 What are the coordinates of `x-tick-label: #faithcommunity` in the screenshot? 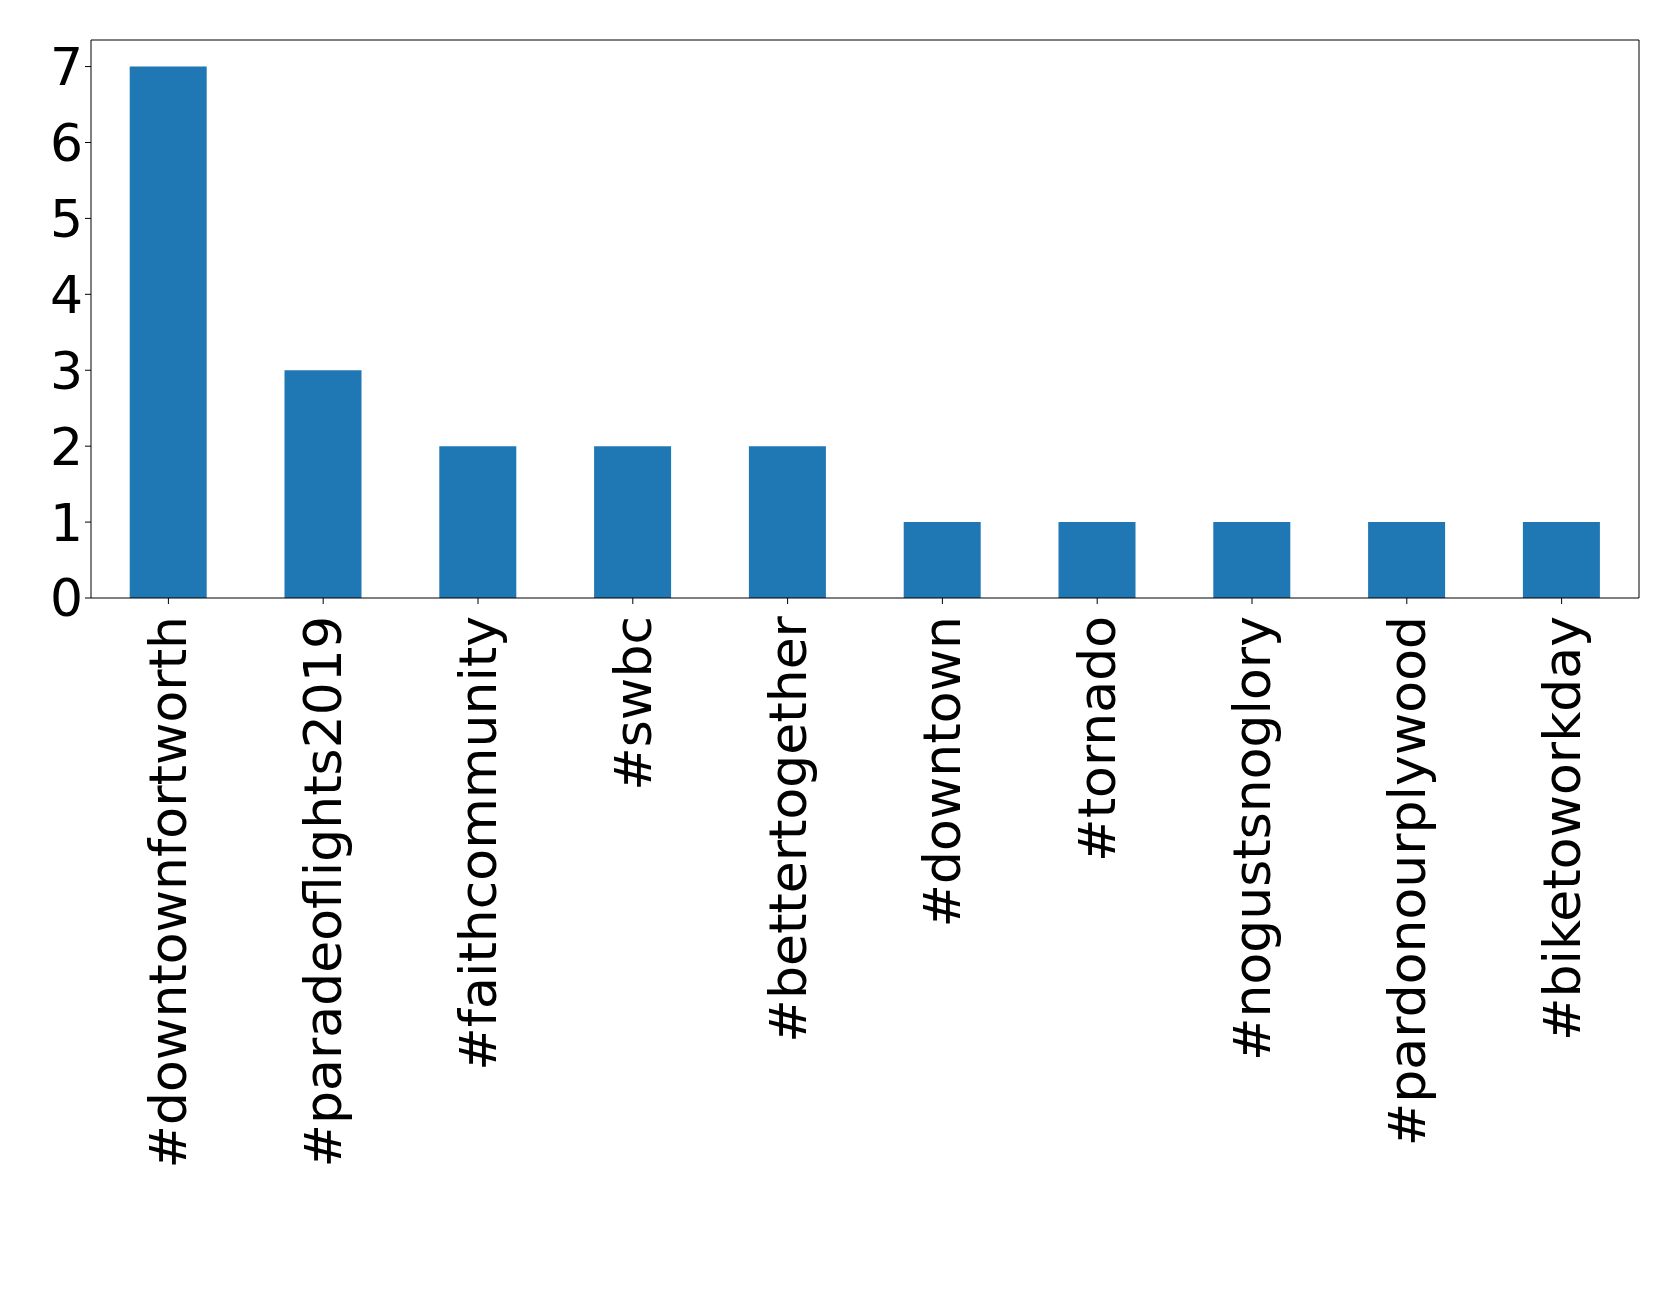 It's located at (478, 843).